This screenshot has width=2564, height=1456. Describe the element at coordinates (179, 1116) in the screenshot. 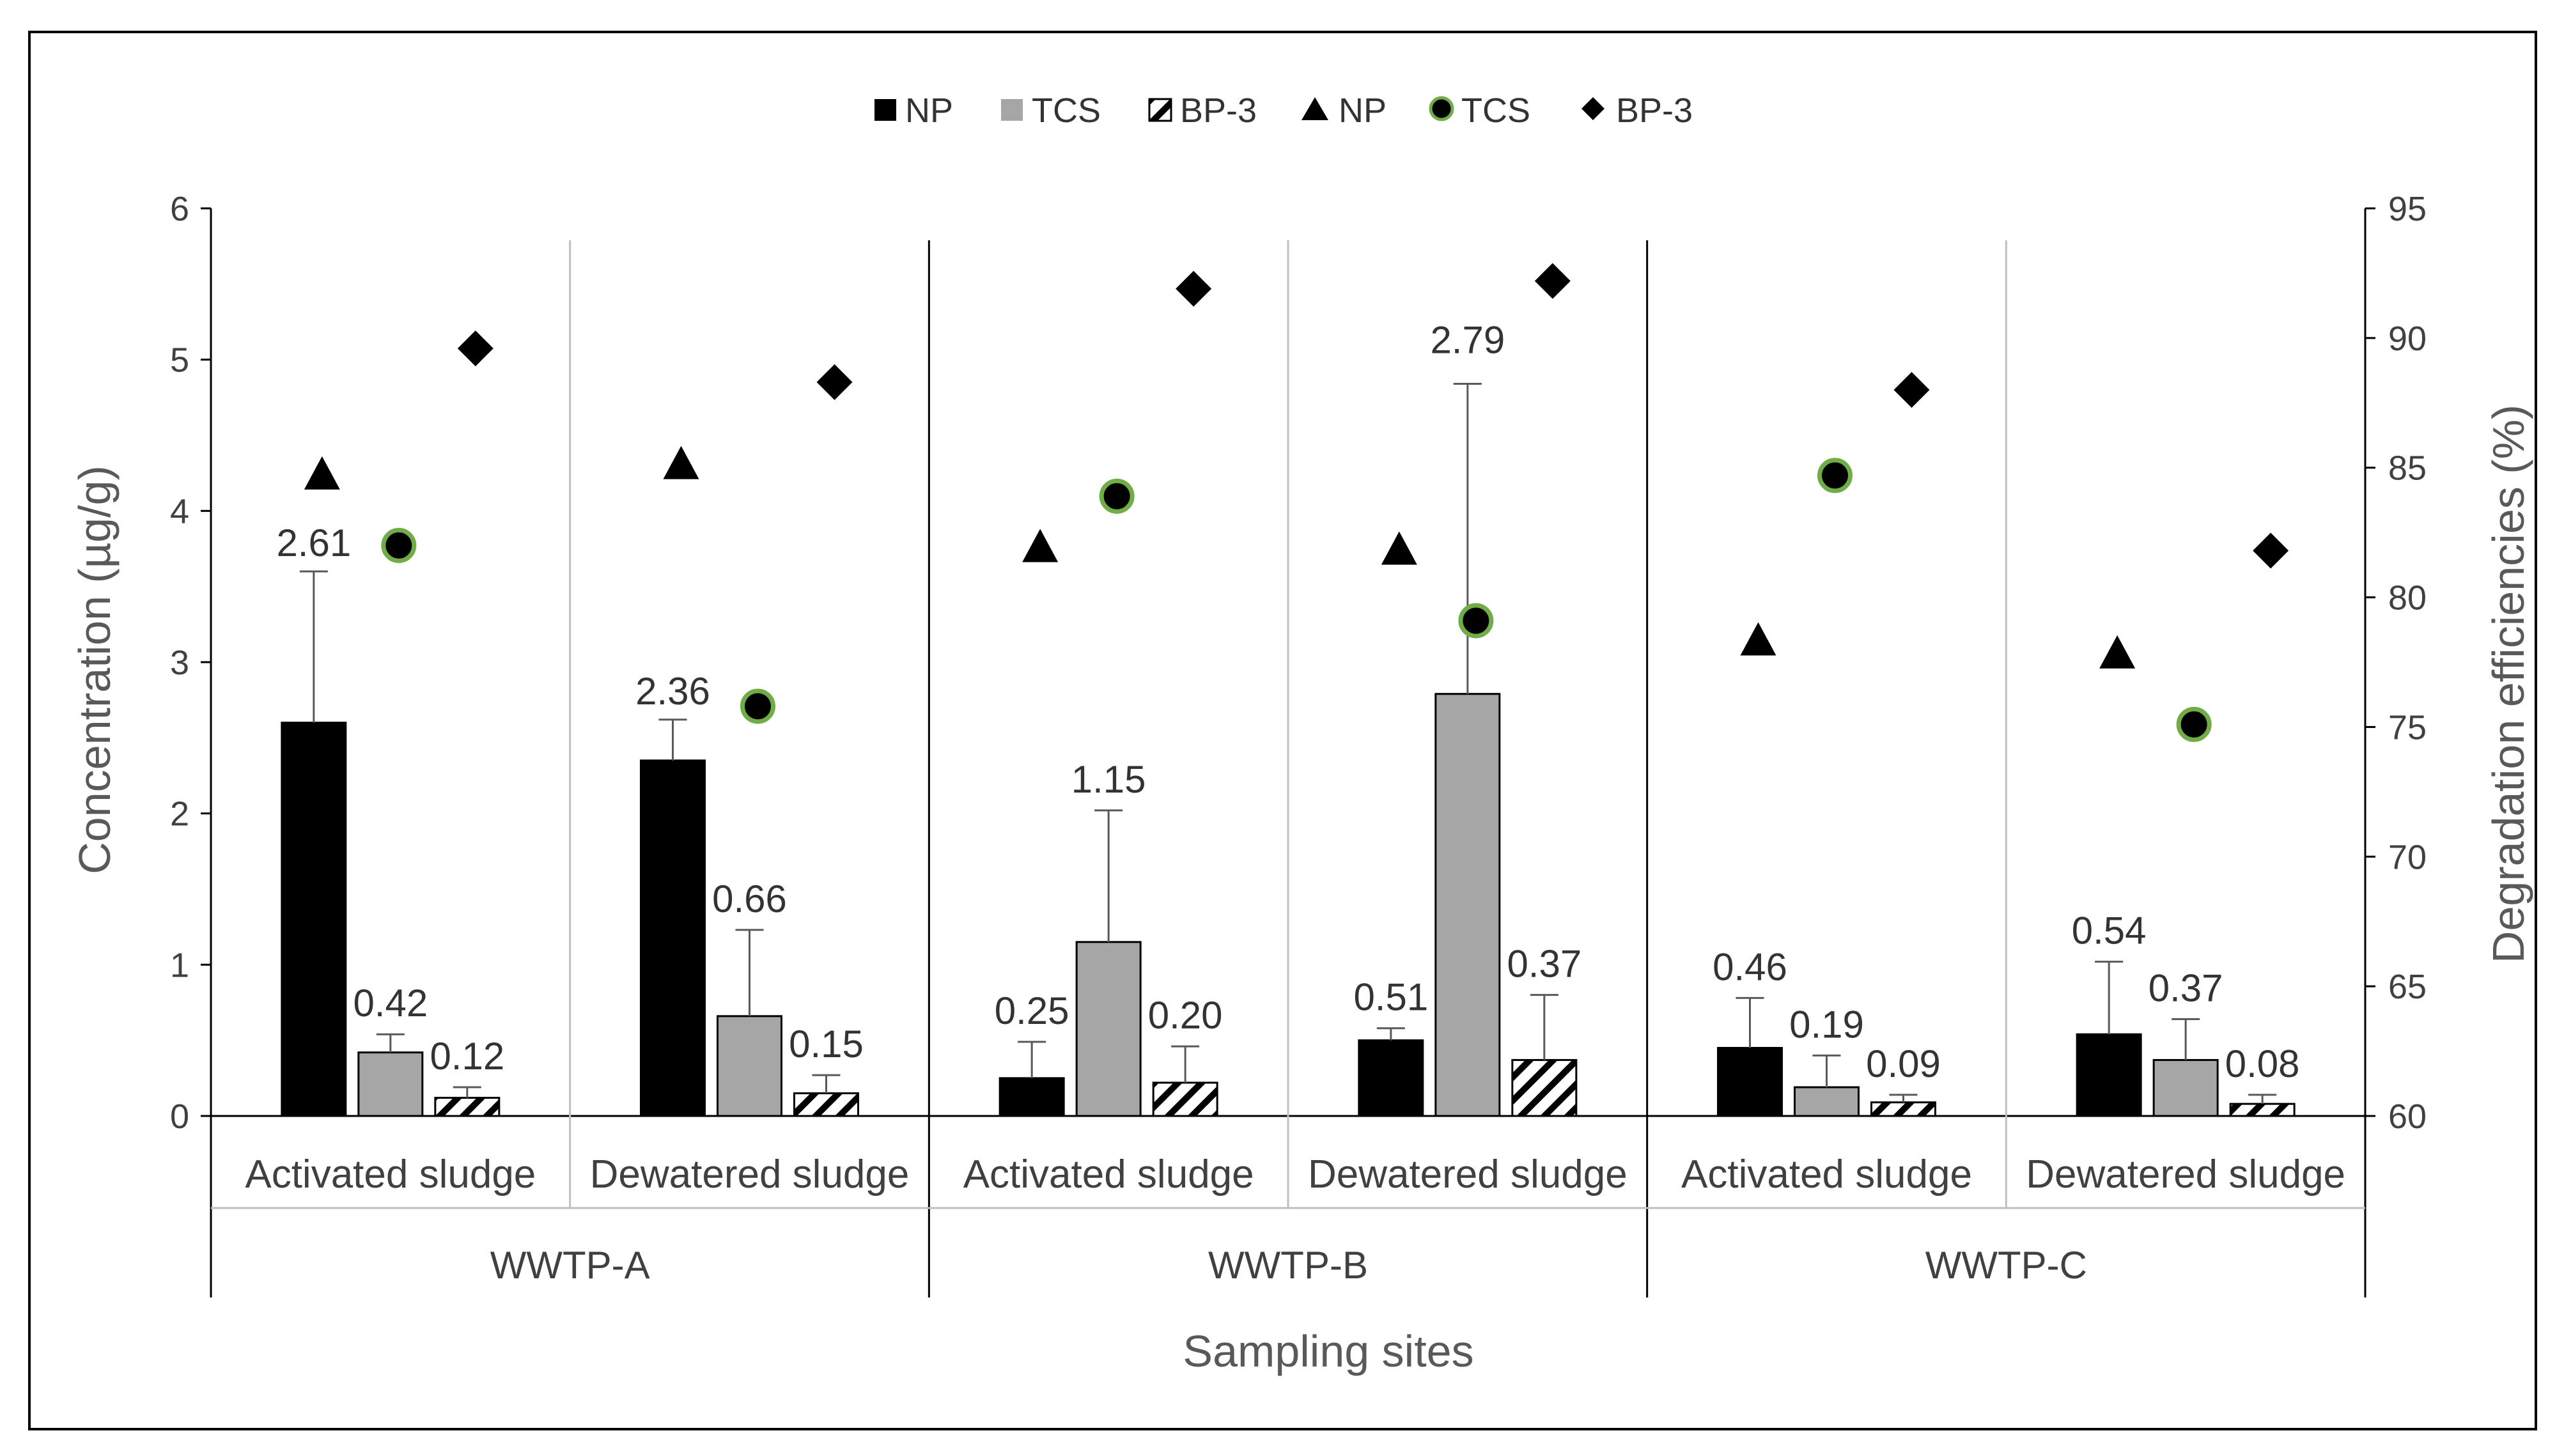

I see `y-tick-label: 0` at that location.